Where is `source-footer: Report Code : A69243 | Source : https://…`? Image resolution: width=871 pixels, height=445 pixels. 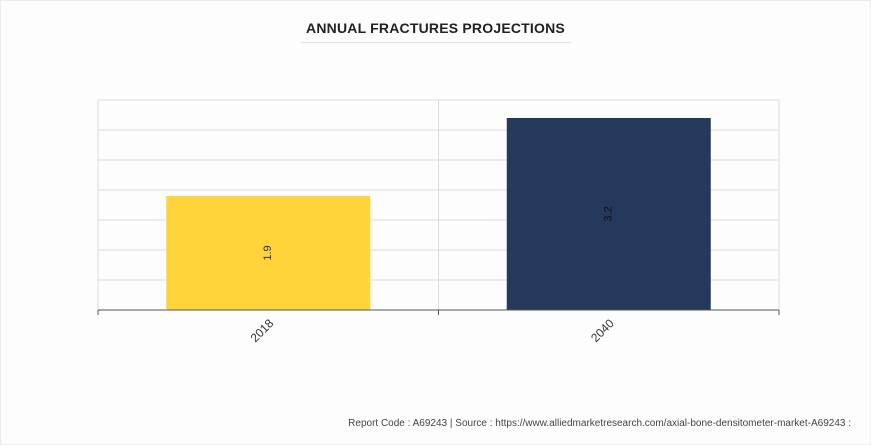 source-footer: Report Code : A69243 | Source : https://… is located at coordinates (599, 423).